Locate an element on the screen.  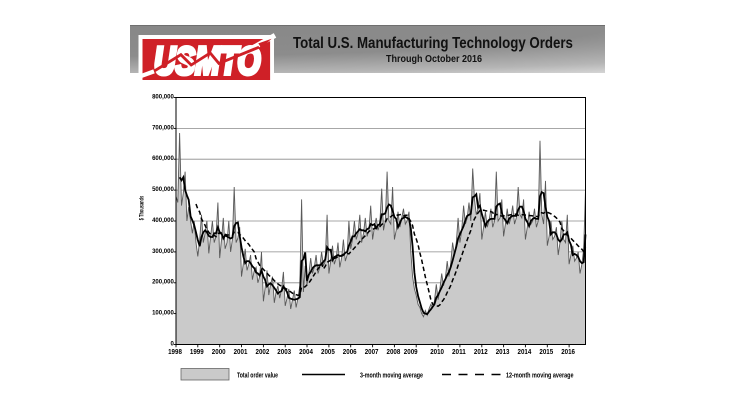
svg-text: 400,000 is located at coordinates (163, 221).